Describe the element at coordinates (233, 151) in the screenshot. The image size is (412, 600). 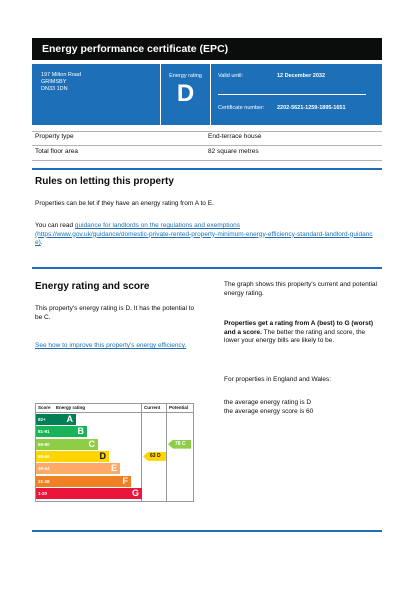
I see `row-value: 82 square metres` at that location.